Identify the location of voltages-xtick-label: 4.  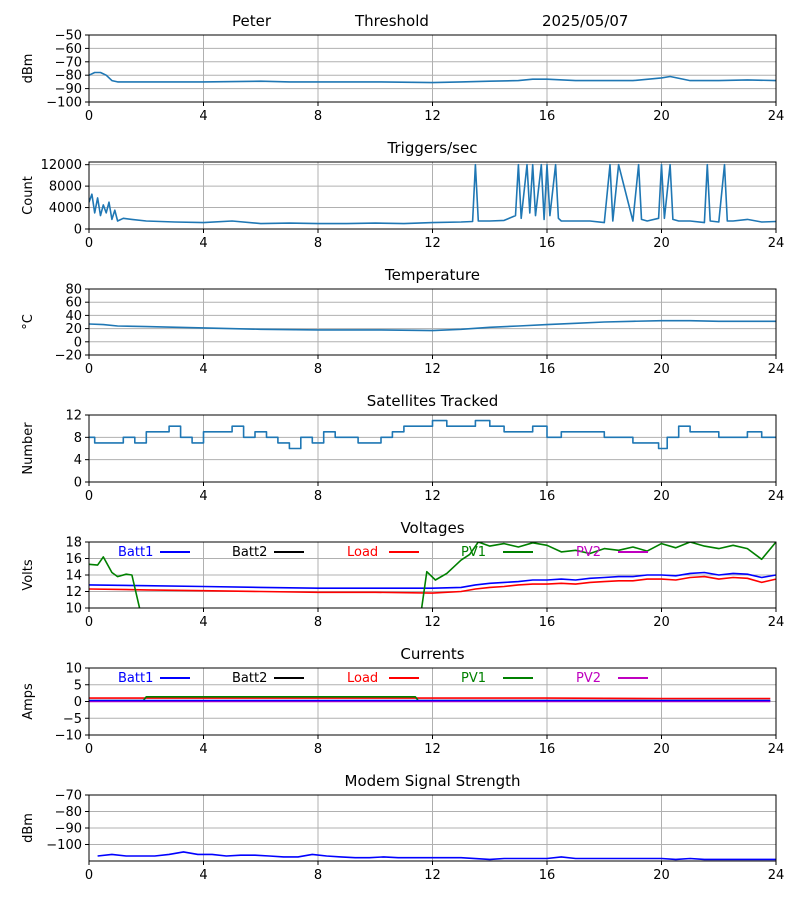
(203, 622).